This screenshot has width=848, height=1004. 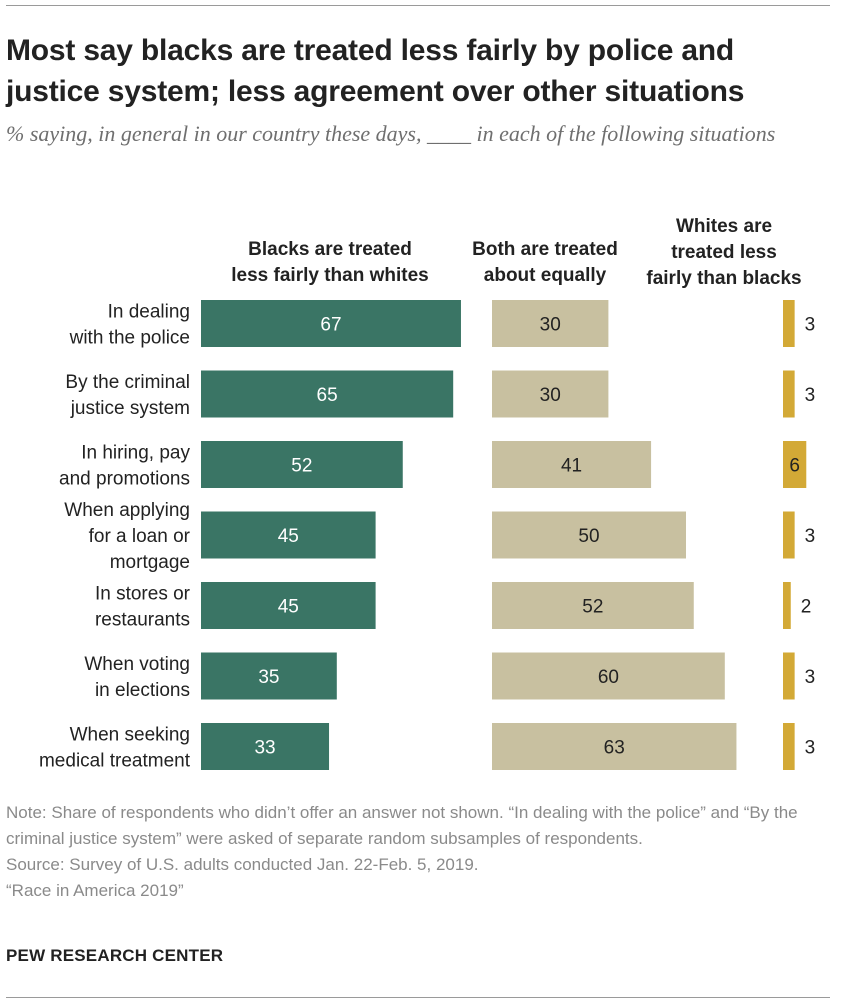 I want to click on category-label: and promotions, so click(x=124, y=479).